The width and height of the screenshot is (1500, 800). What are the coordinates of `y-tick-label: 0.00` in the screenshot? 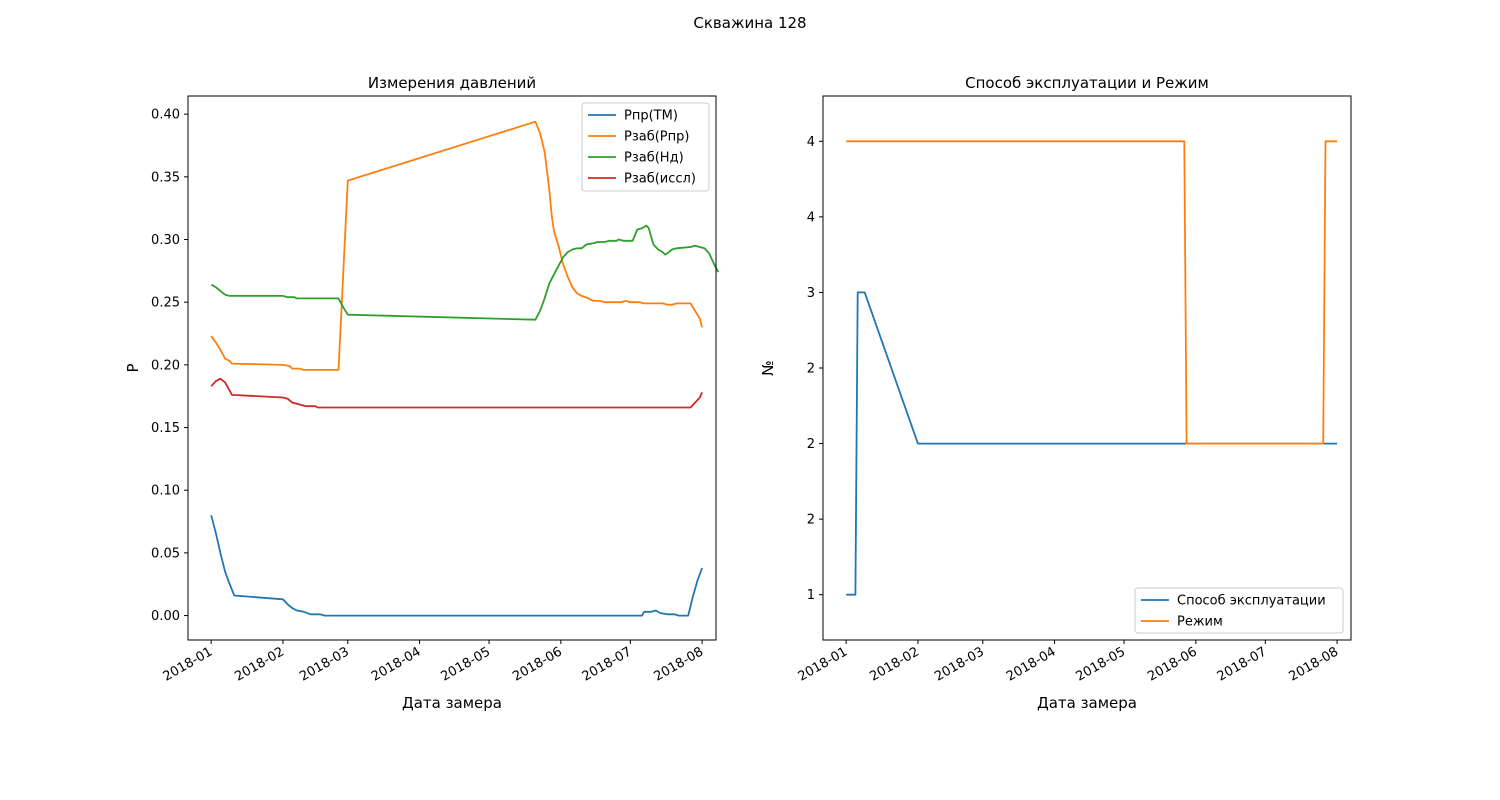 It's located at (165, 616).